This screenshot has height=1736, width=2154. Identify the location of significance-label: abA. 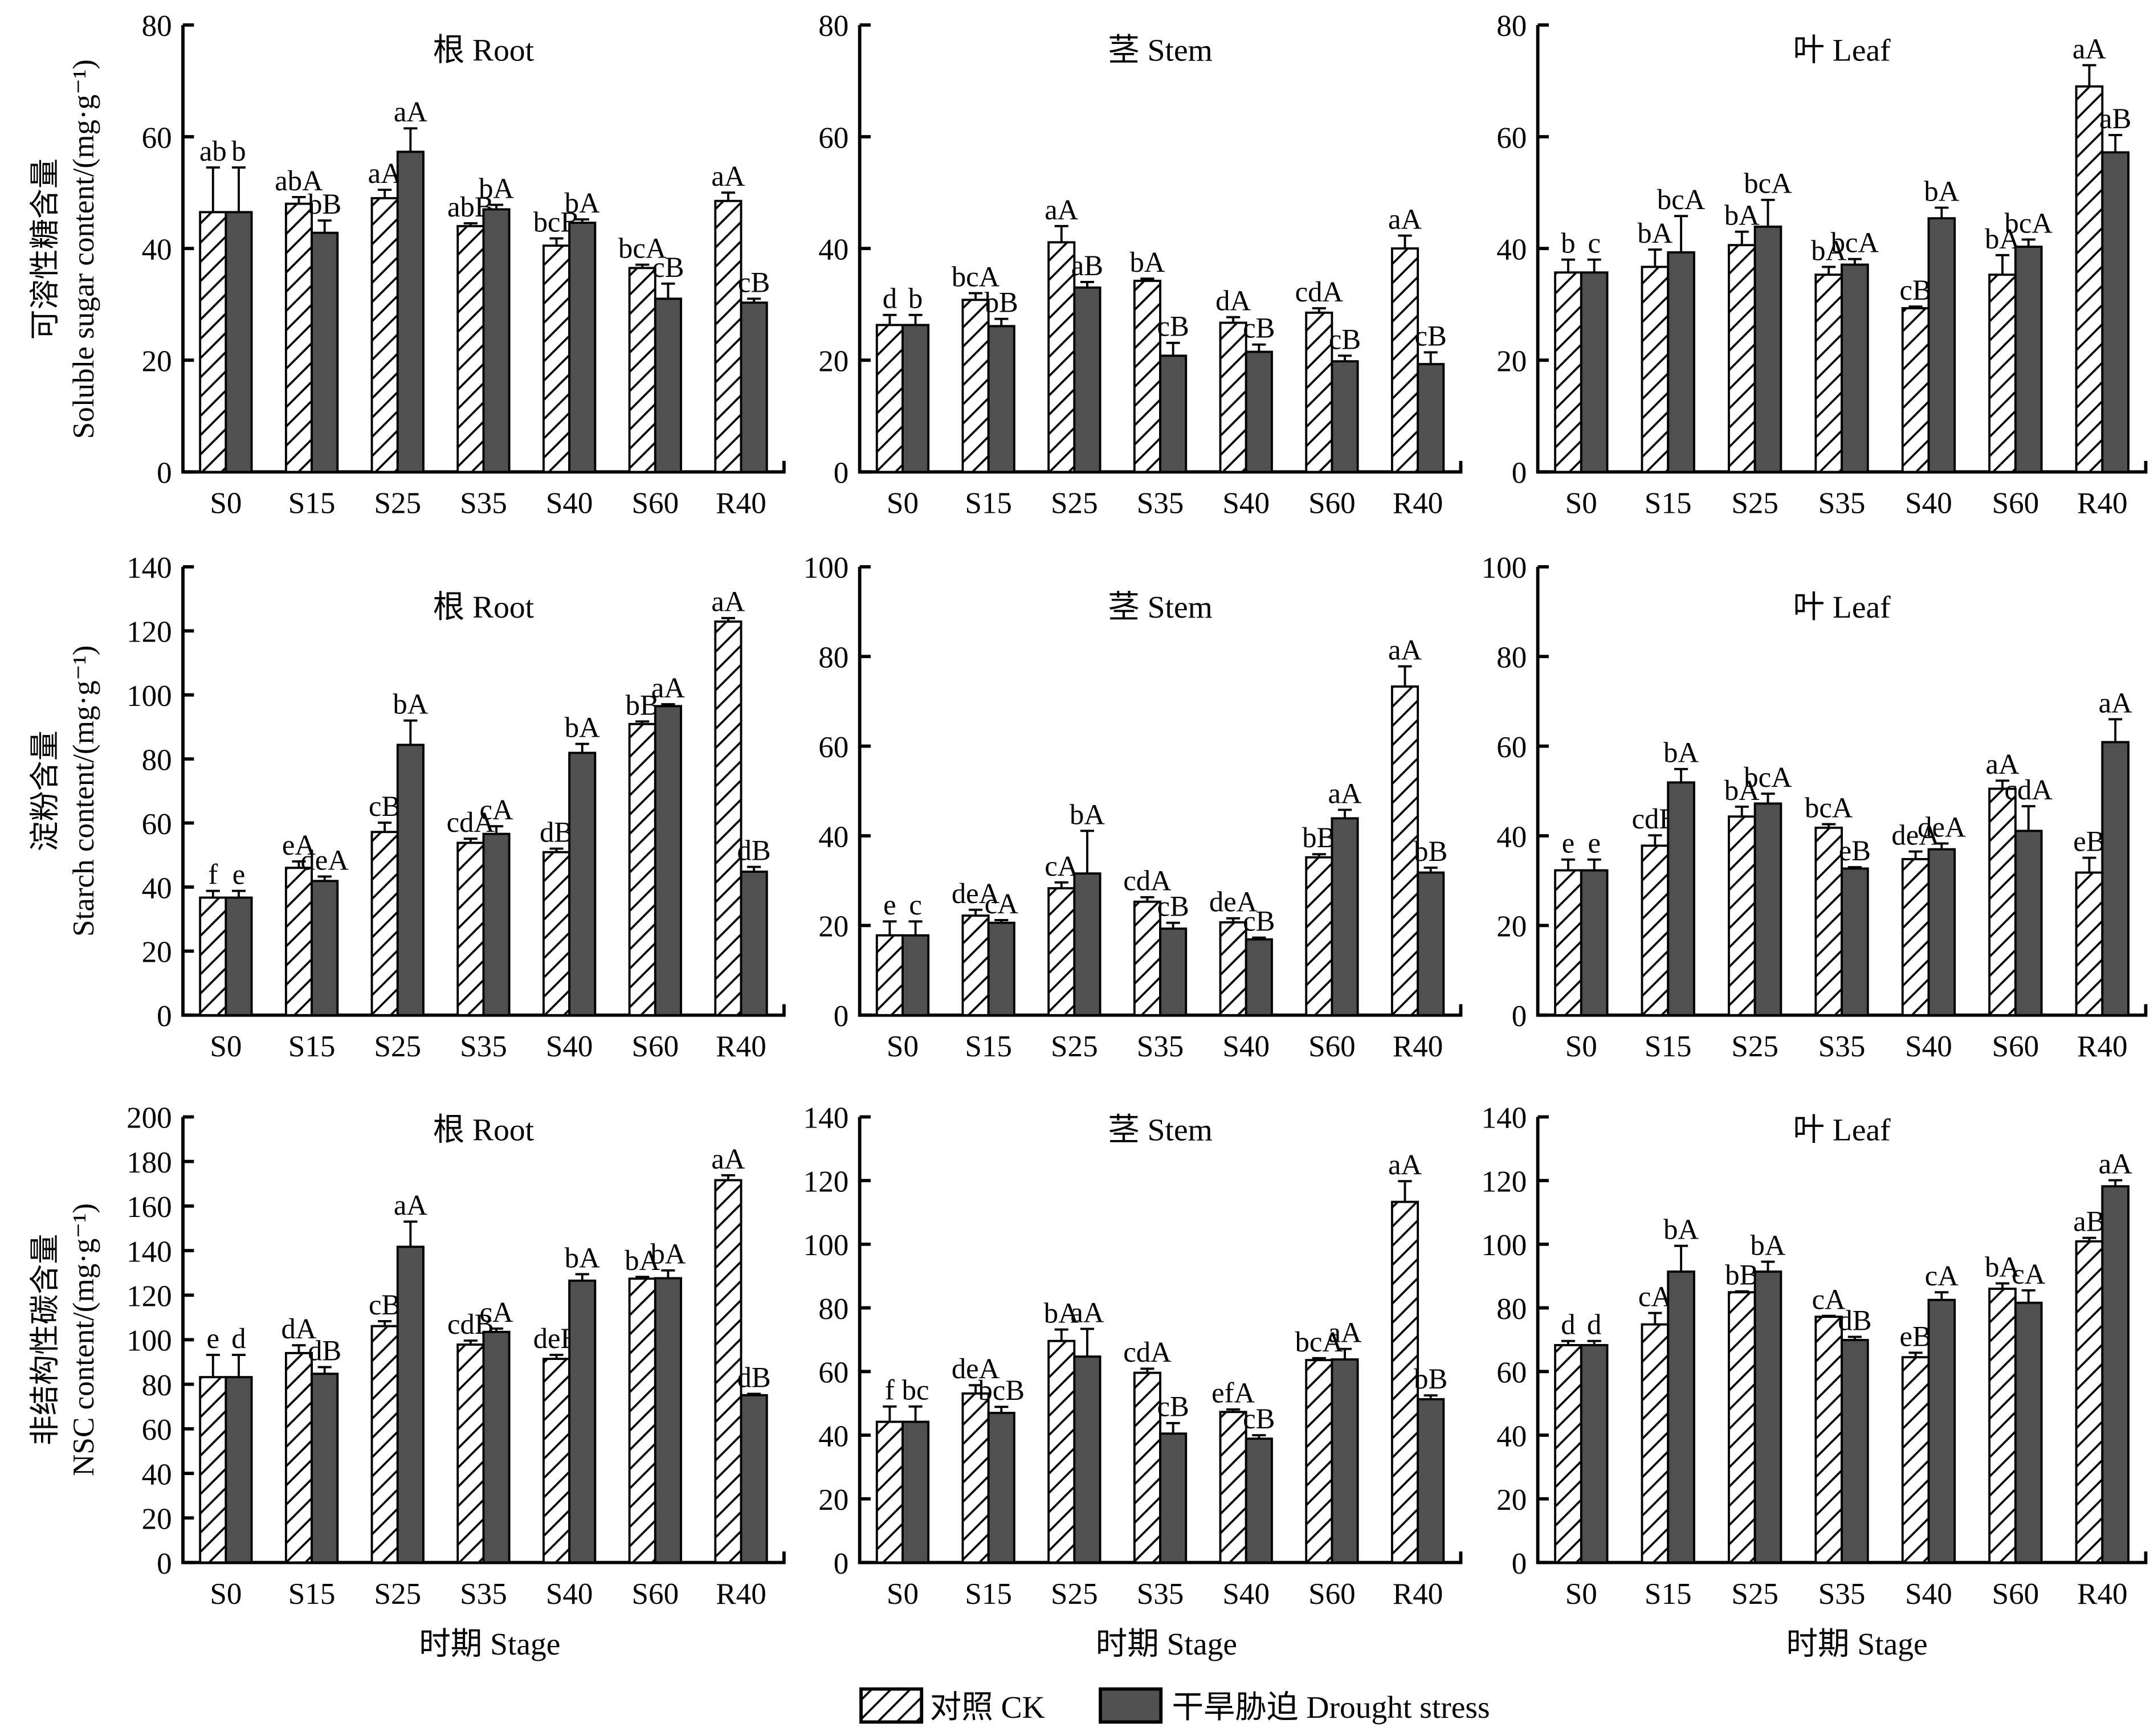
(299, 181).